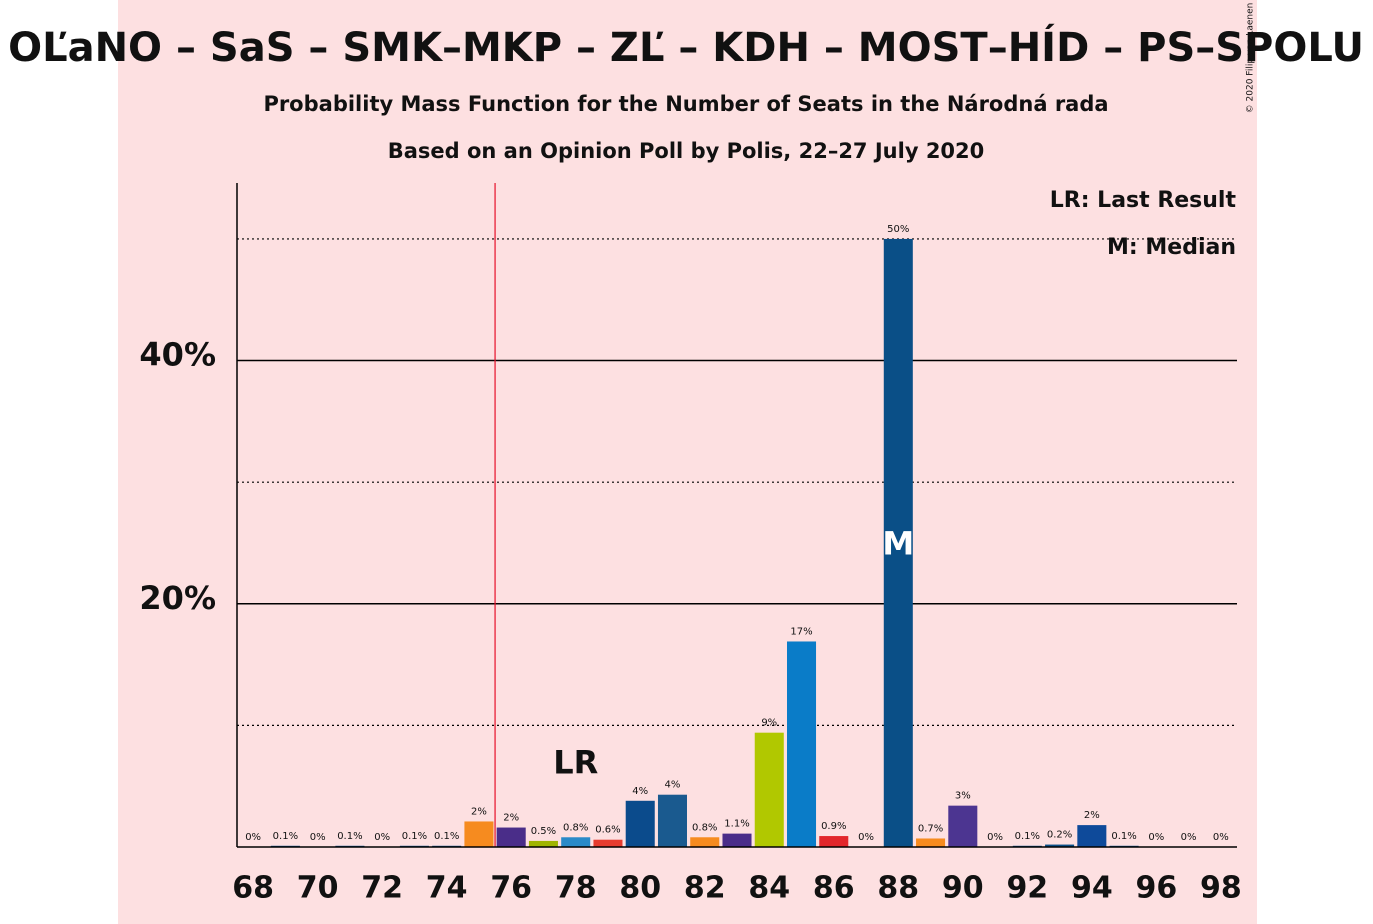 This screenshot has width=1373, height=924. What do you see at coordinates (705, 888) in the screenshot?
I see `x-tick-label: 82` at bounding box center [705, 888].